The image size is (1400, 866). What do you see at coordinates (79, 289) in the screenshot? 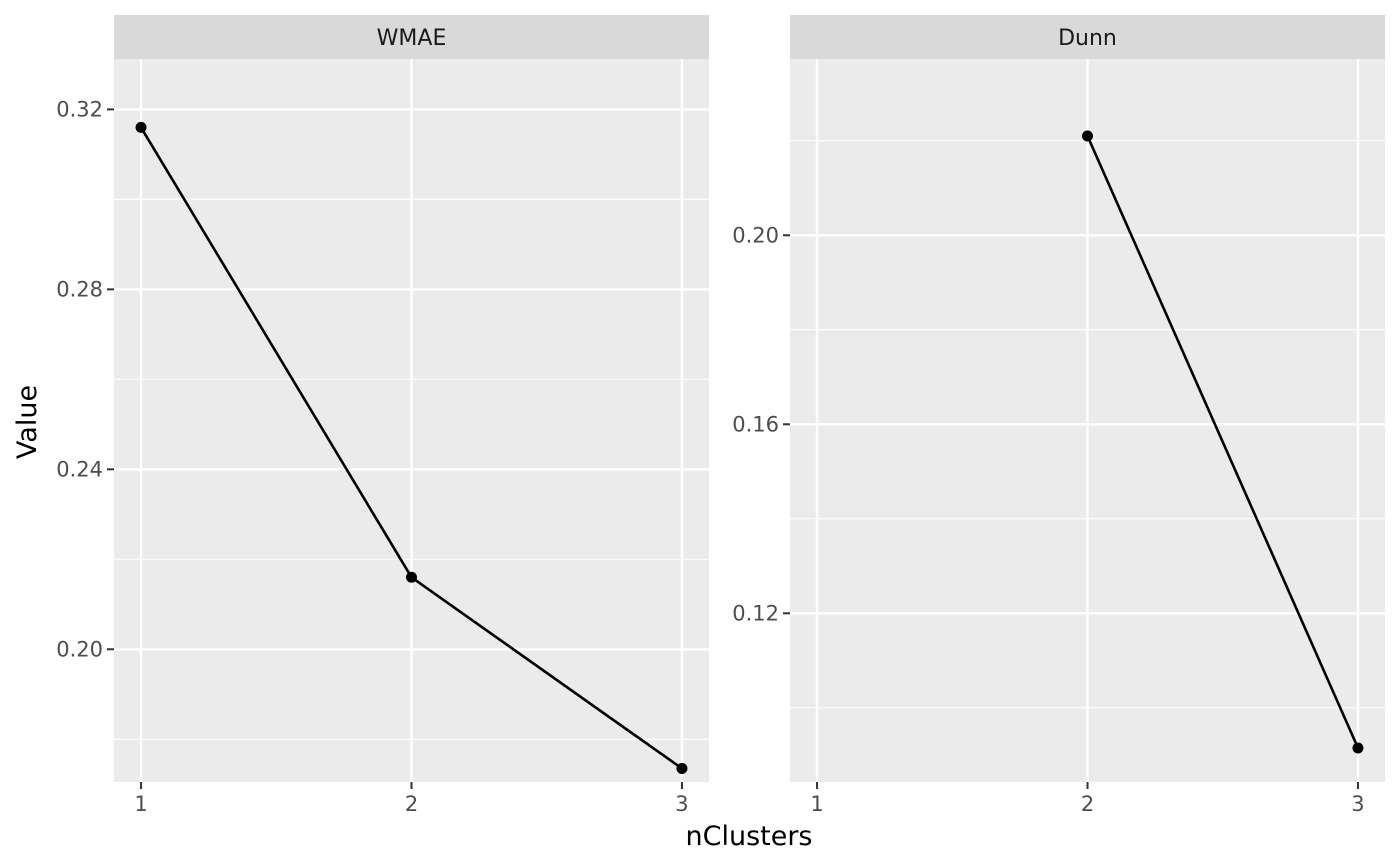
I see `y-tick-label: 0.28` at bounding box center [79, 289].